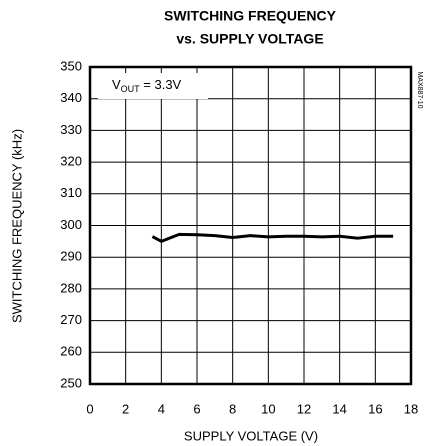 This screenshot has width=424, height=446. Describe the element at coordinates (232, 408) in the screenshot. I see `x-tick-label: 8` at that location.